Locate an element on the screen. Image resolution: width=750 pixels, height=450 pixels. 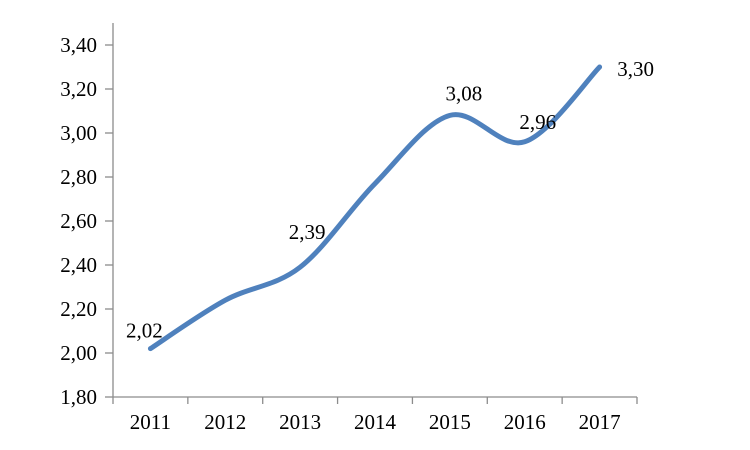
y-axis-tick-label: 2,20 is located at coordinates (78, 309).